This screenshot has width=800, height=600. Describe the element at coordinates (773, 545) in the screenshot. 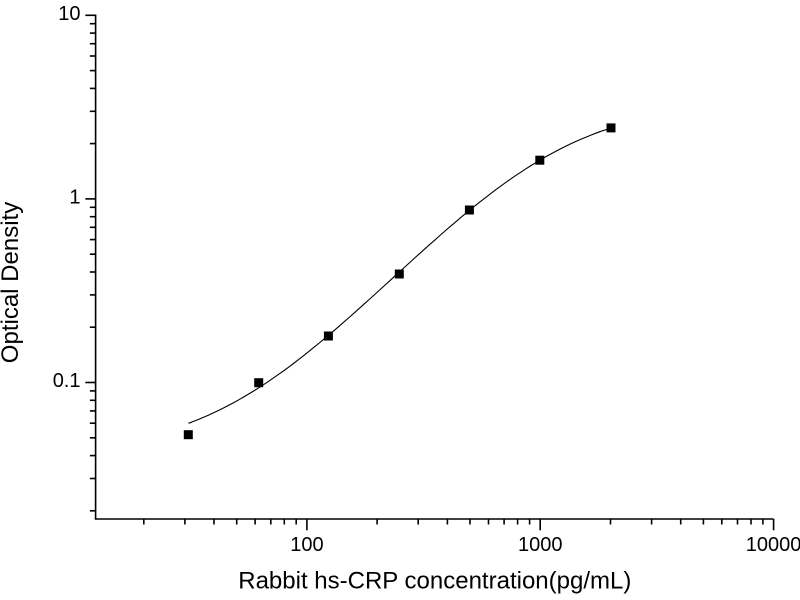

I see `svg-text: 10000` at that location.